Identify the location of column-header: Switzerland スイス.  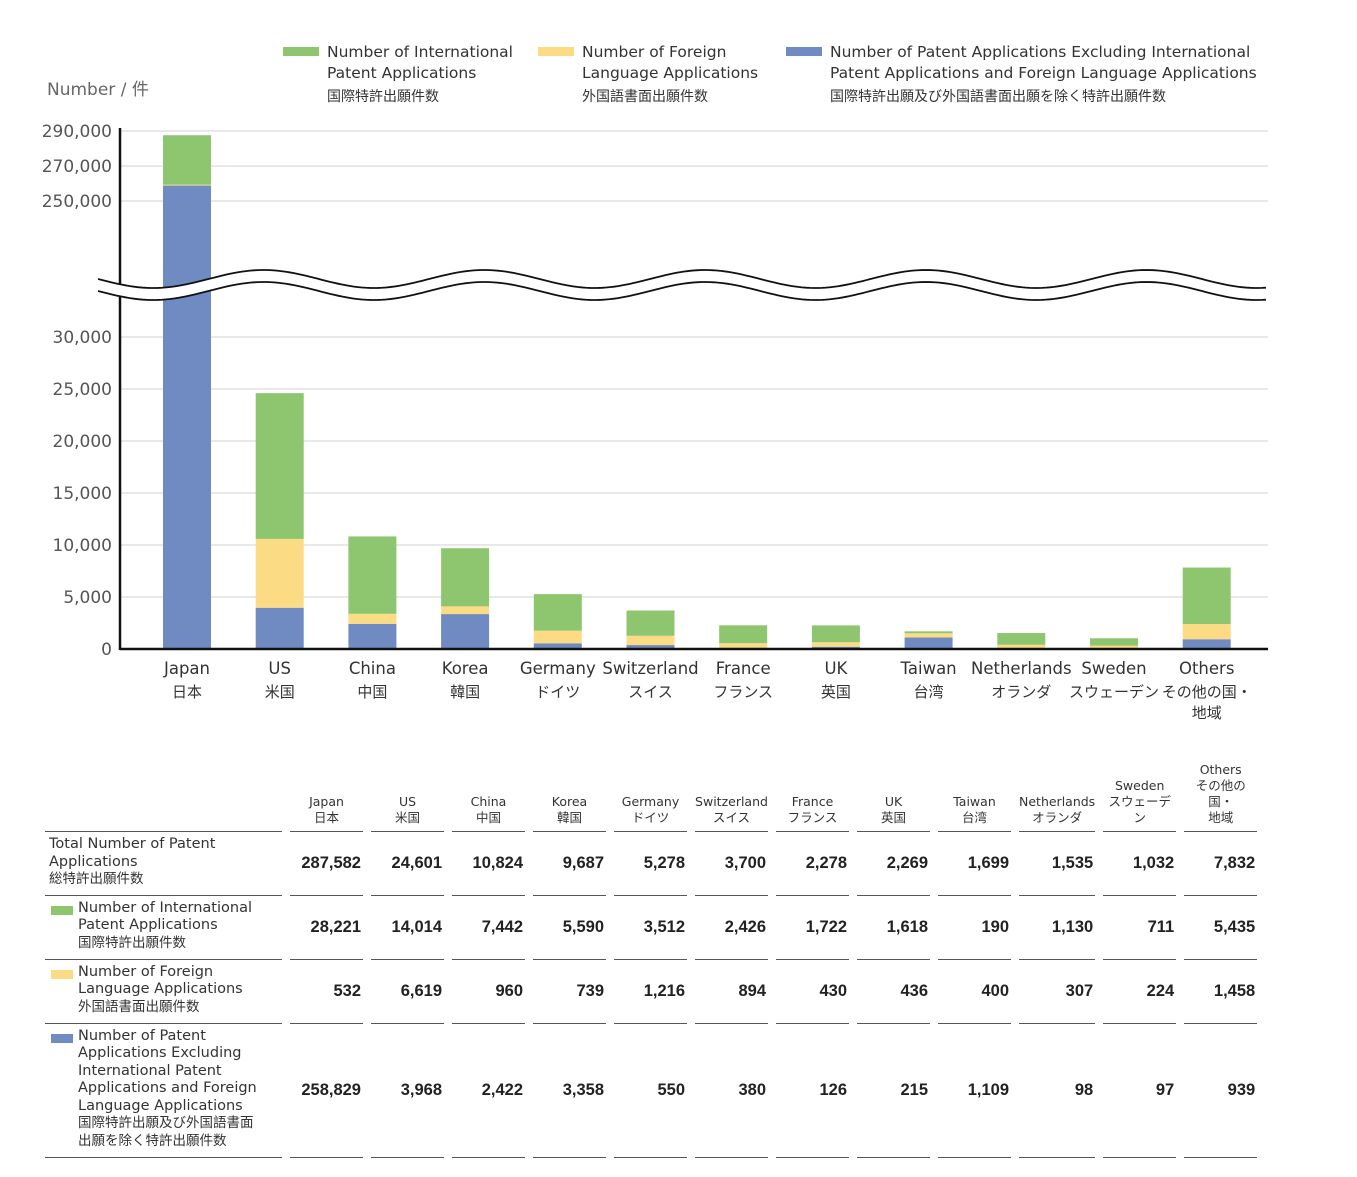
(731, 797).